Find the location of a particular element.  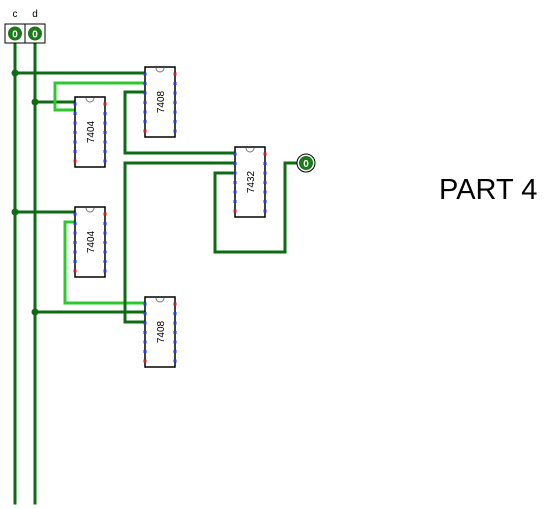

upper-branch-wires is located at coordinates (125, 113).